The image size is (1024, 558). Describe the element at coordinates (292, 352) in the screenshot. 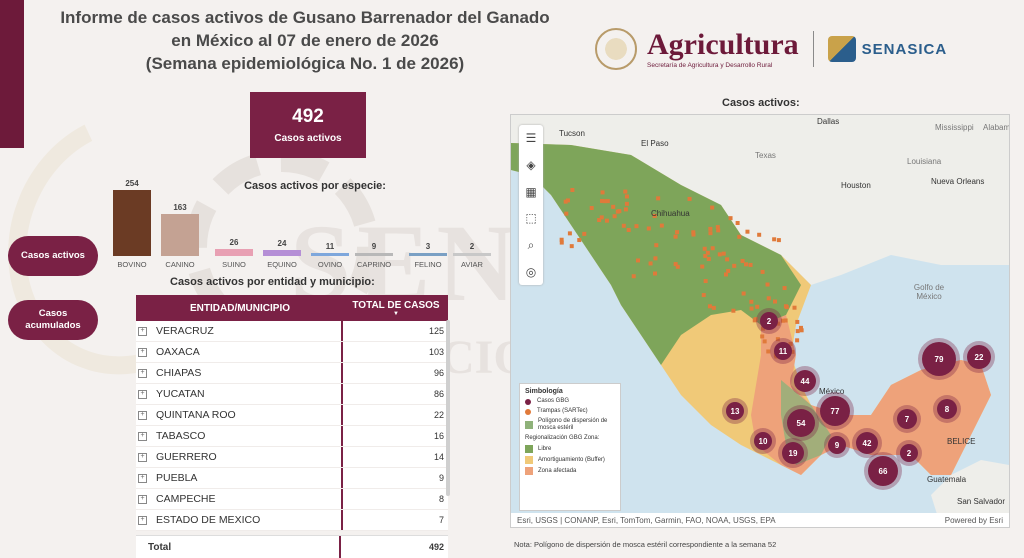

I see `table-row: + OAXACA 103` at that location.